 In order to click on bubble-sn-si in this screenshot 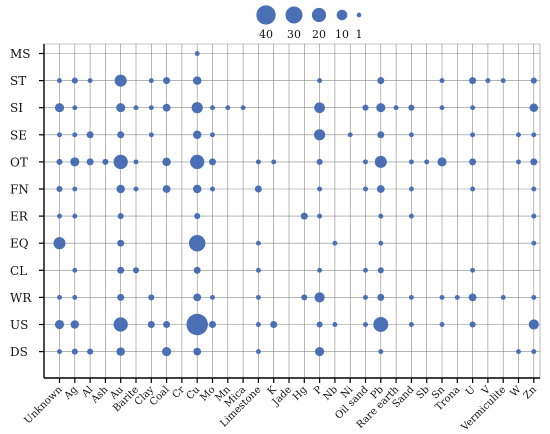, I will do `click(442, 108)`.